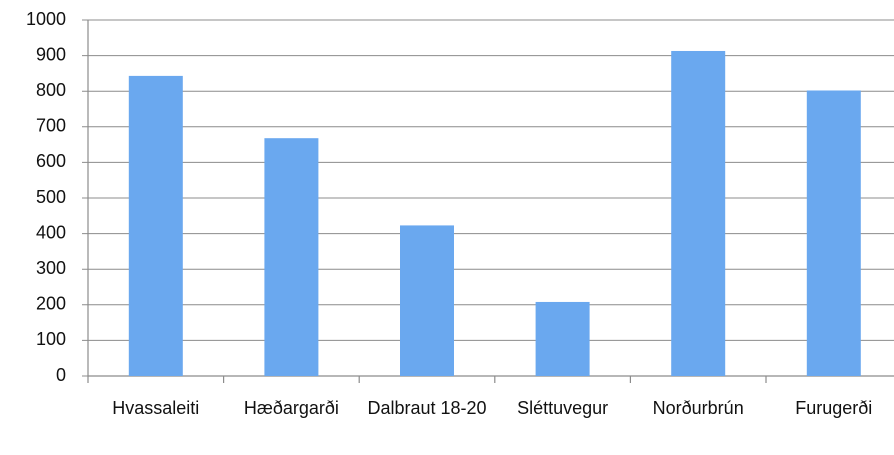 The width and height of the screenshot is (894, 455). Describe the element at coordinates (51, 161) in the screenshot. I see `y-tick-label: 600` at that location.